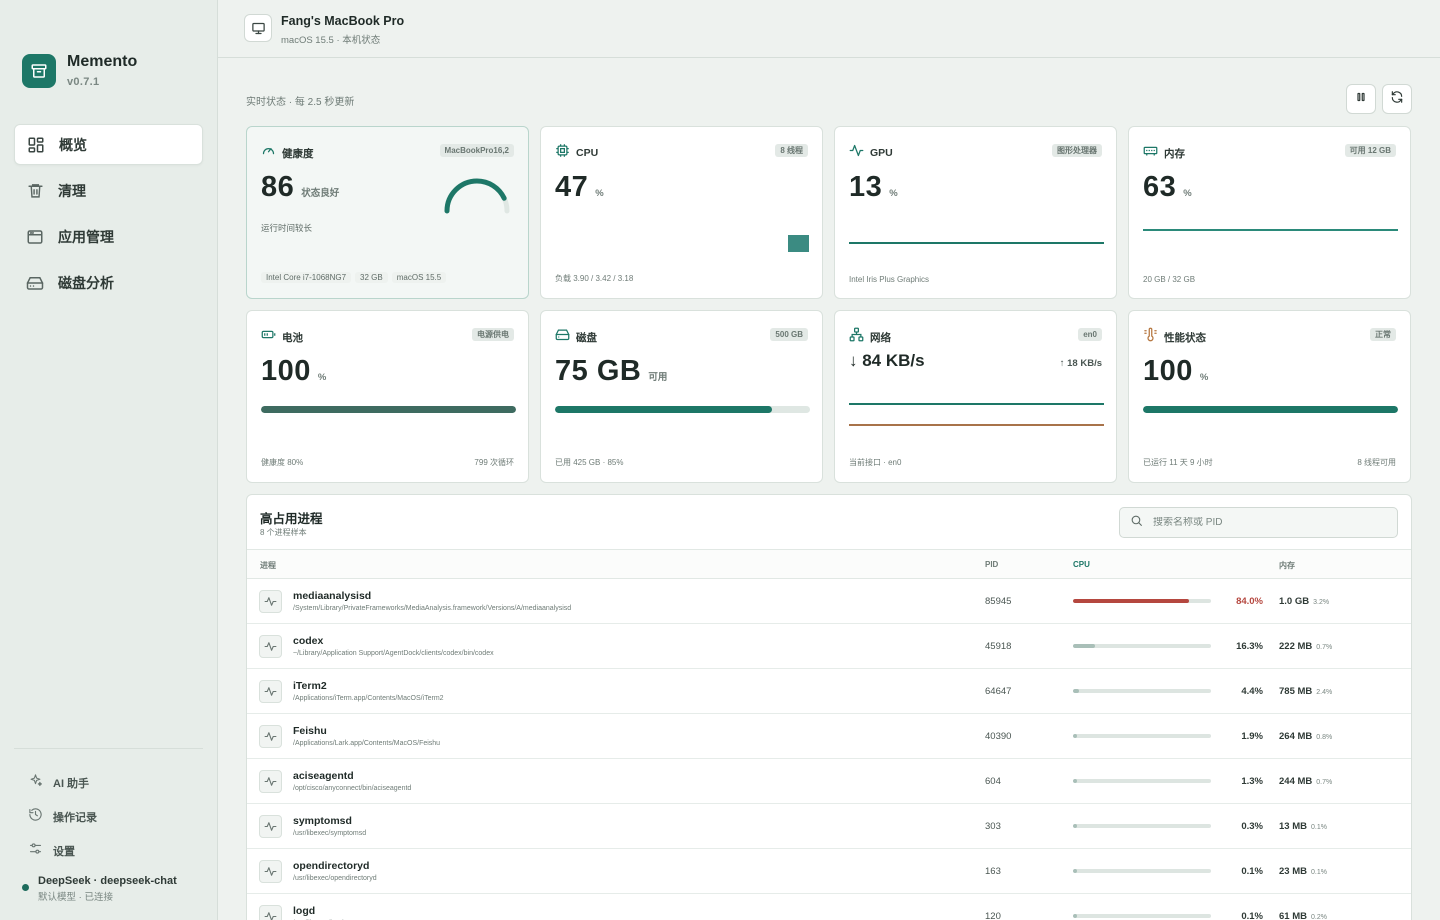 This screenshot has height=920, width=1440. I want to click on ai-assistant-link: AI 助手, so click(62, 783).